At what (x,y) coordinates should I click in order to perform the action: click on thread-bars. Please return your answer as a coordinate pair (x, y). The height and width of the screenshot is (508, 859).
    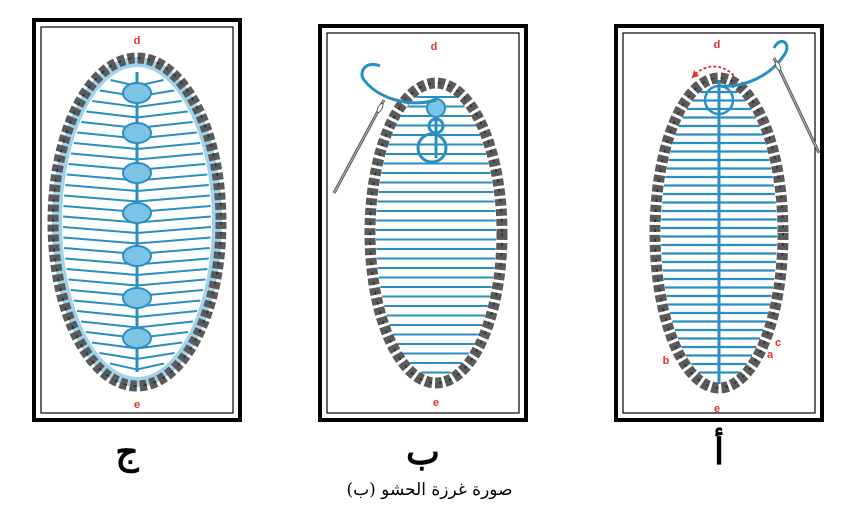
    Looking at the image, I should click on (436, 235).